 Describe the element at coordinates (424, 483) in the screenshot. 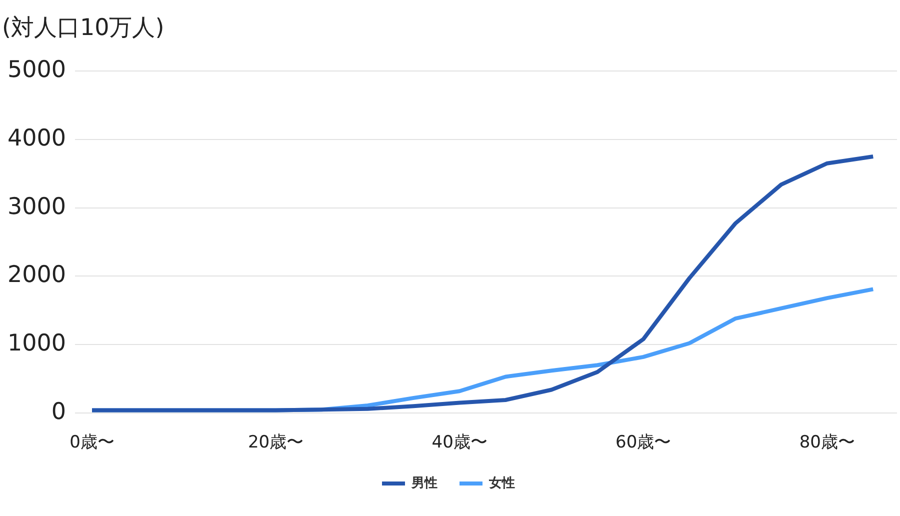

I see `legend-label: 男性` at that location.